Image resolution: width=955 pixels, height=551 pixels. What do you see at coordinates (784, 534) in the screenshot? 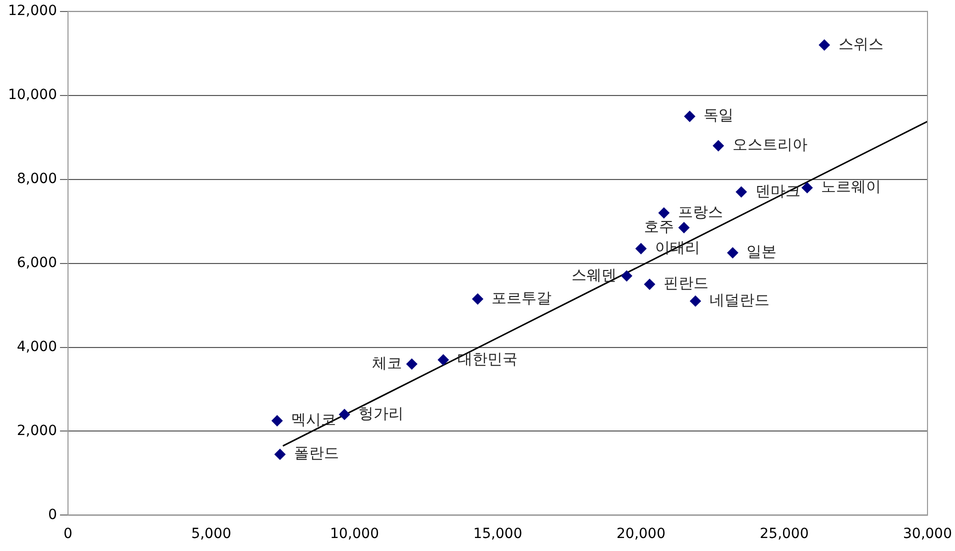
I see `x-tick-label: 25,000` at bounding box center [784, 534].